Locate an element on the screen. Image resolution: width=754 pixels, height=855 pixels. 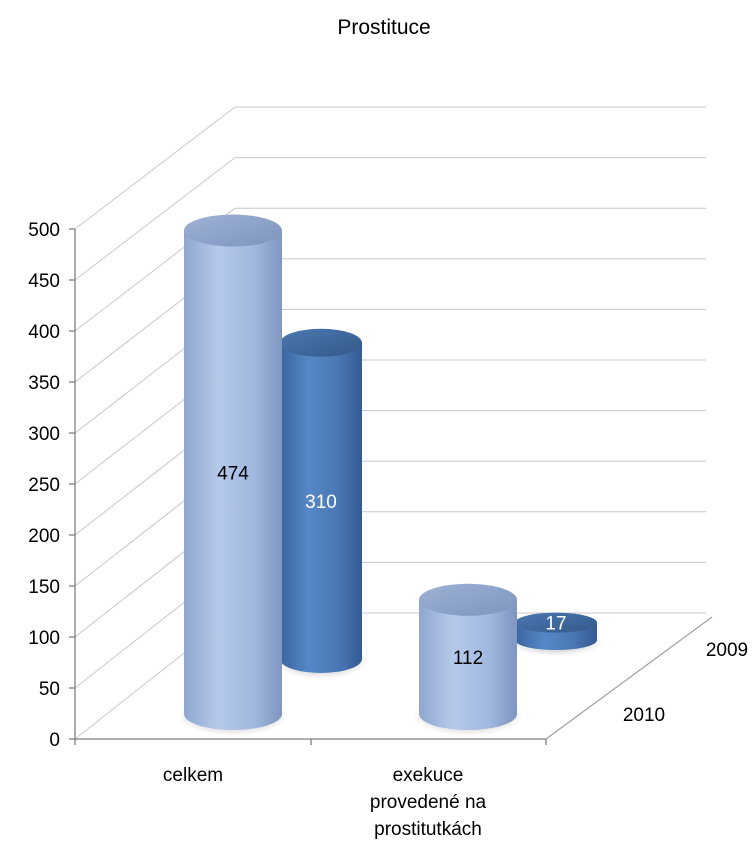
data-label: 474 is located at coordinates (233, 473).